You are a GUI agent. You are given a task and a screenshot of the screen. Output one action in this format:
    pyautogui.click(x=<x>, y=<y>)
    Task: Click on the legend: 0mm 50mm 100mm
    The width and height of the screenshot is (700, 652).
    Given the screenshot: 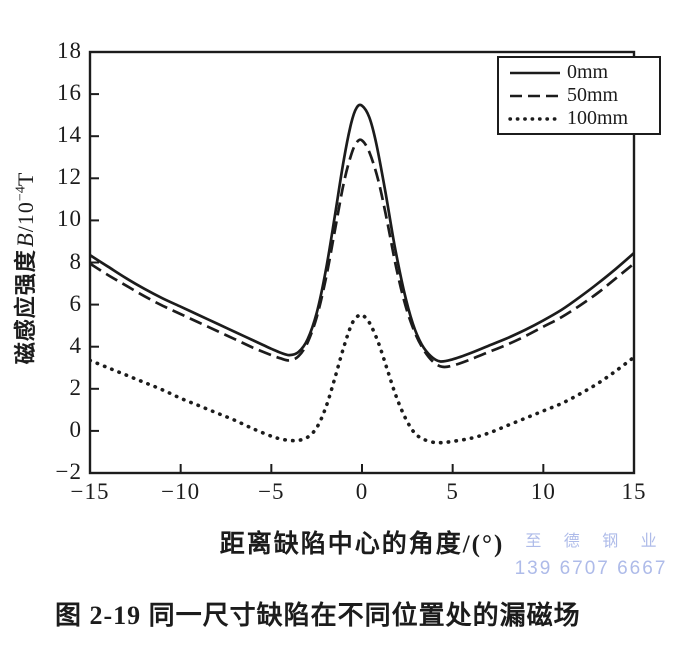 What is the action you would take?
    pyautogui.click(x=579, y=95)
    